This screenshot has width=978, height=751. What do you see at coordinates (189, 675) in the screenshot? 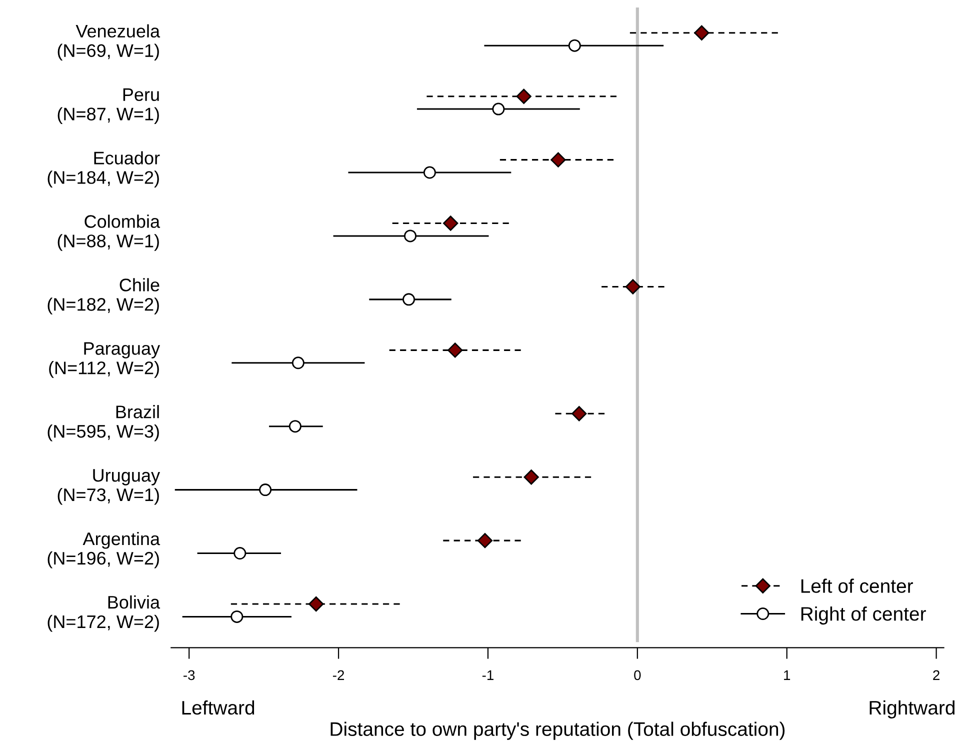
I see `x-tick-label: -3` at bounding box center [189, 675].